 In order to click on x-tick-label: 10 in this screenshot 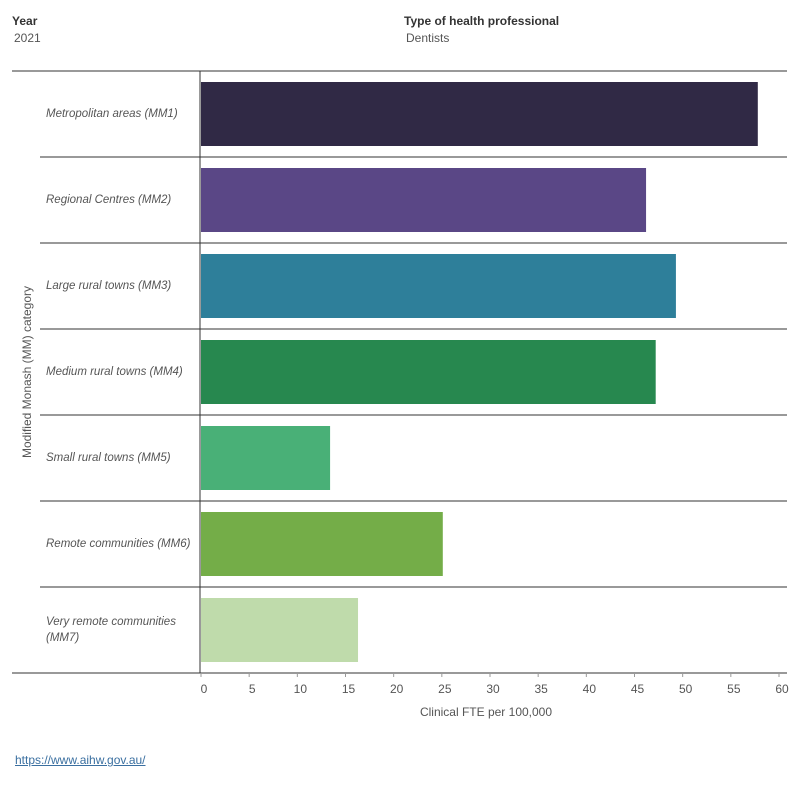, I will do `click(301, 689)`.